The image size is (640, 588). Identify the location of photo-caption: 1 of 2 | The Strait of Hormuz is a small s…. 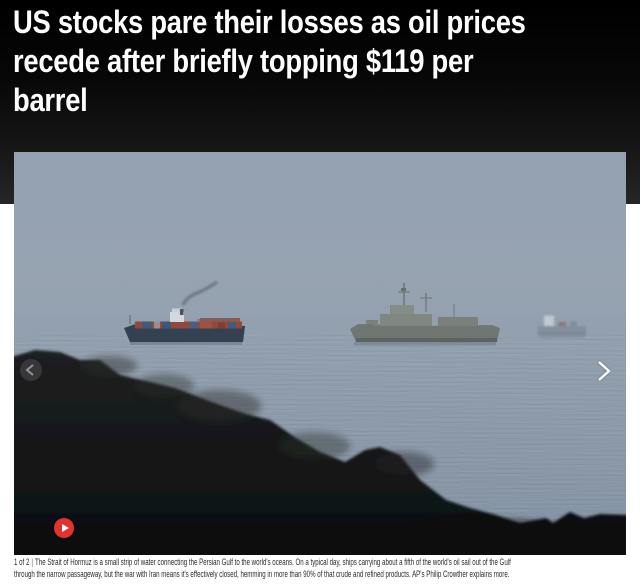
(320, 571).